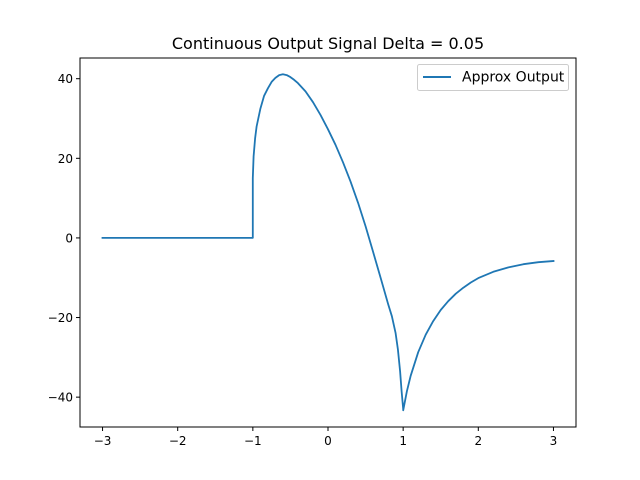 The height and width of the screenshot is (480, 640). I want to click on legend: Approx Output, so click(493, 77).